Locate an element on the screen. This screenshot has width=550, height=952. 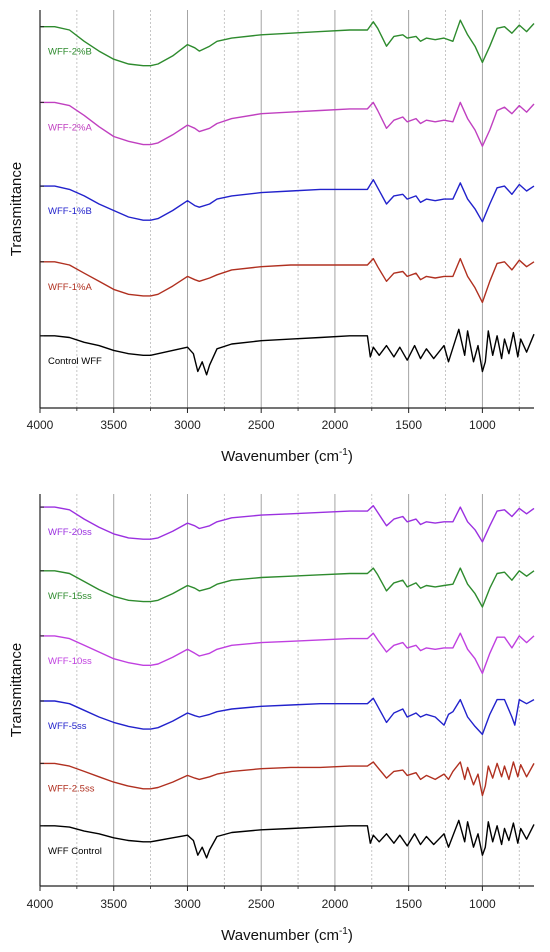
series-line-wff-1-a is located at coordinates (287, 280).